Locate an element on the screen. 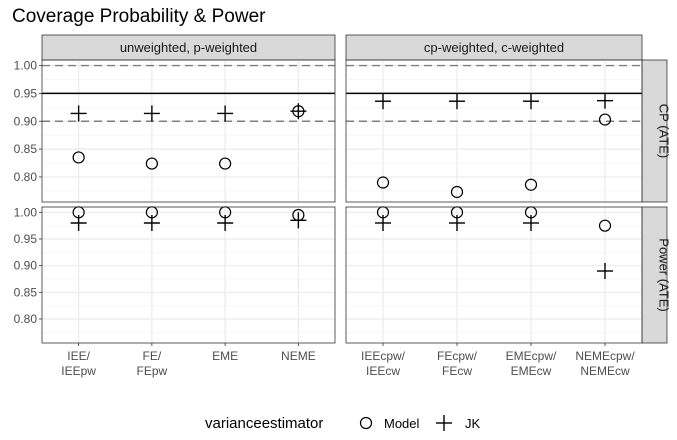 The image size is (677, 440). x-tick-label: FE/FEpw is located at coordinates (152, 363).